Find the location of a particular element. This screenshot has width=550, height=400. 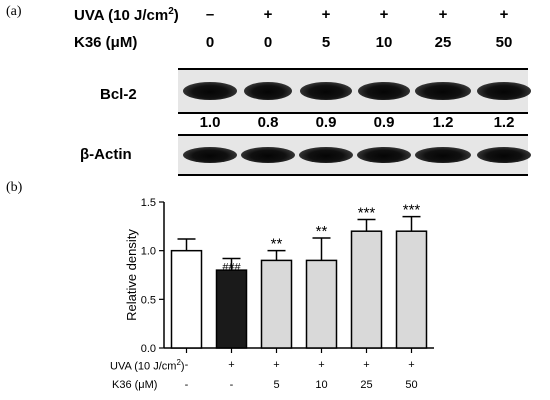

k36-row-label: K36 (μM) is located at coordinates (106, 42).